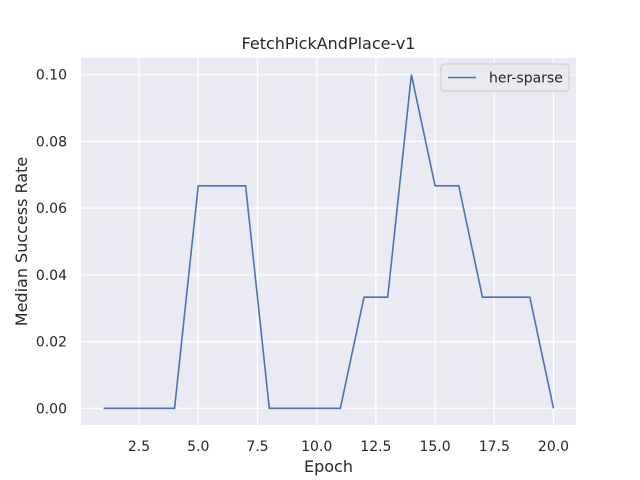  I want to click on y-tick-labels: 0.00 0.02 0.04 0.06 0.08 0.10, so click(51, 243).